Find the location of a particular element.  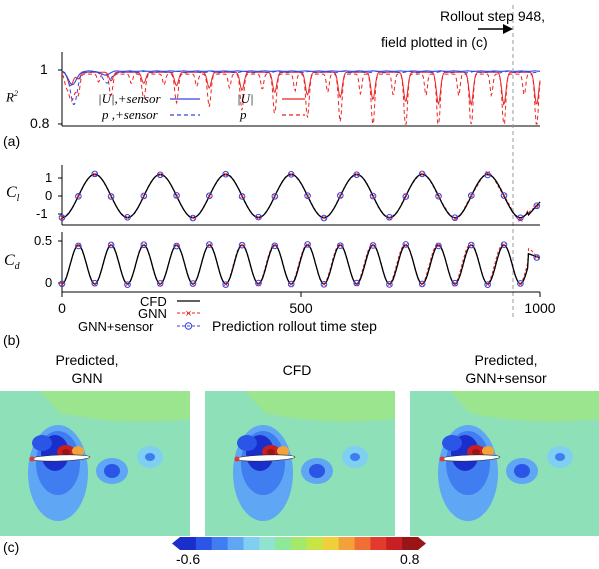

colorbar-min-label: -0.6 is located at coordinates (188, 559).